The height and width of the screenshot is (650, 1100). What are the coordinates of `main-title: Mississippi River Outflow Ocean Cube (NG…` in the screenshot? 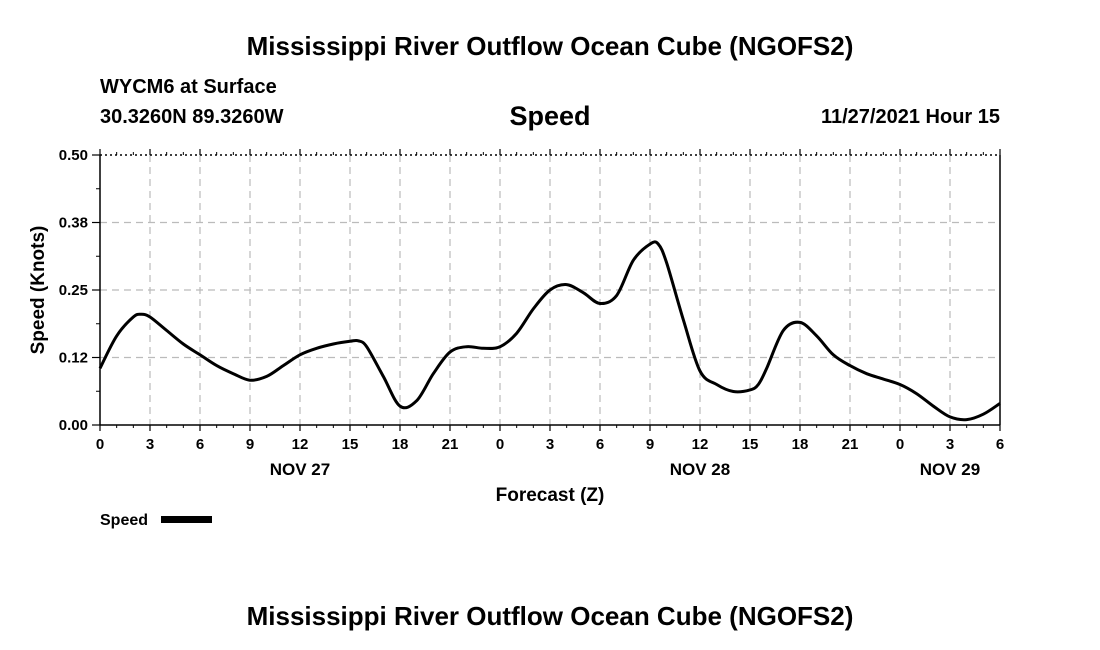 It's located at (550, 46).